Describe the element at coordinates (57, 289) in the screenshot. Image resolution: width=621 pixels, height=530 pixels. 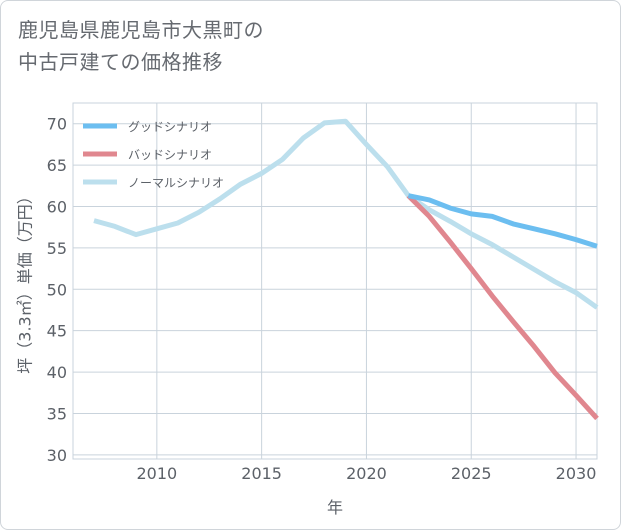
I see `y-tick-label: 50` at that location.